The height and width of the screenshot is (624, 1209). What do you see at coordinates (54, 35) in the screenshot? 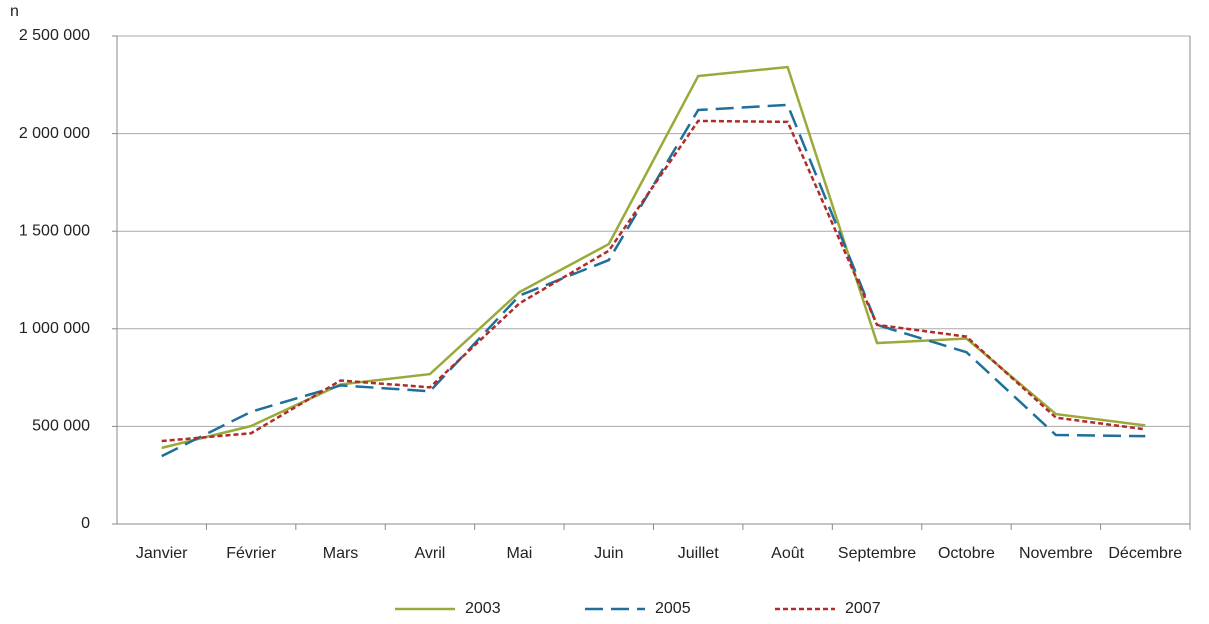
I see `y-tick-label: 2 500 000` at bounding box center [54, 35].